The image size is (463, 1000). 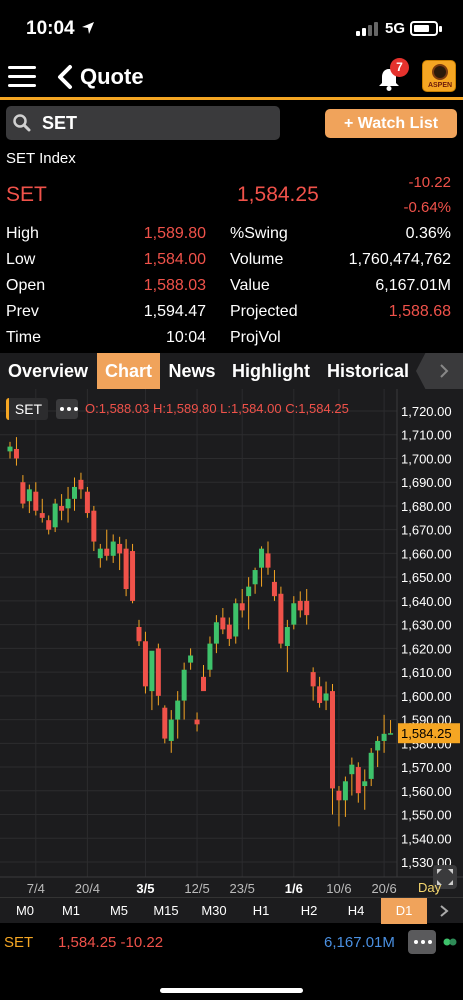 What do you see at coordinates (174, 311) in the screenshot?
I see `stat-value-3: 1,594.47` at bounding box center [174, 311].